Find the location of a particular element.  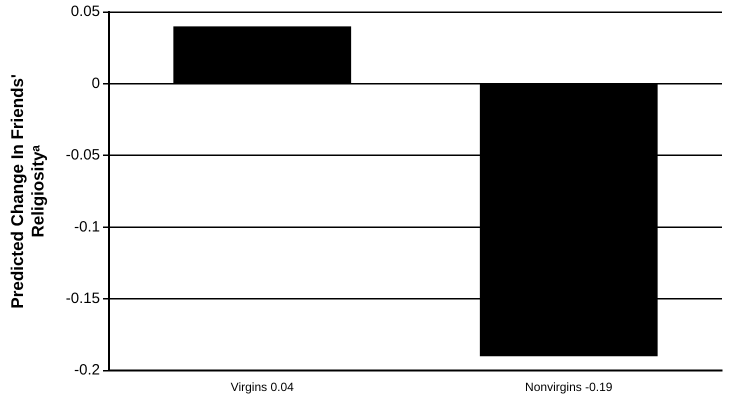

x-tick-label: Virgins 0.04 is located at coordinates (262, 387).